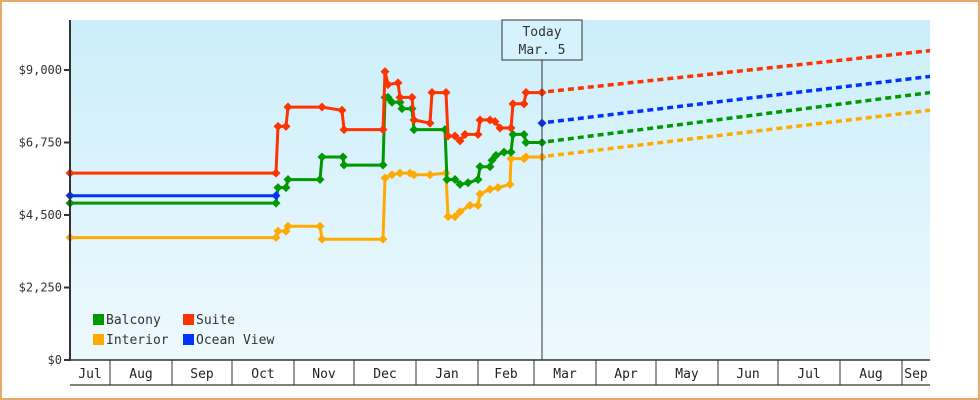 This screenshot has width=980, height=400. I want to click on legend-label: Suite, so click(215, 320).